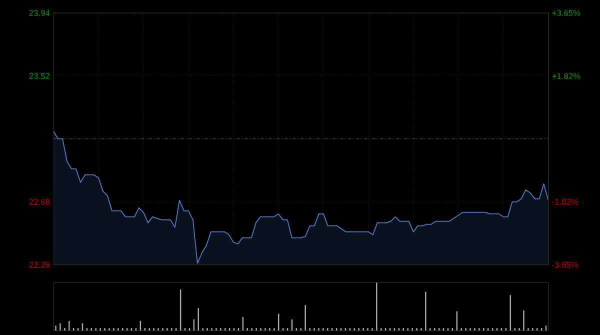 The width and height of the screenshot is (600, 335). I want to click on y2-tick-label: +1.82%, so click(566, 75).